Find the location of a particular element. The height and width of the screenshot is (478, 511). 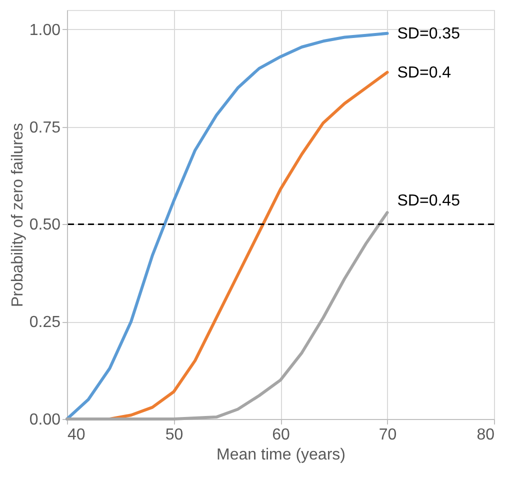

y-tick-label: 1.00 is located at coordinates (45, 30).